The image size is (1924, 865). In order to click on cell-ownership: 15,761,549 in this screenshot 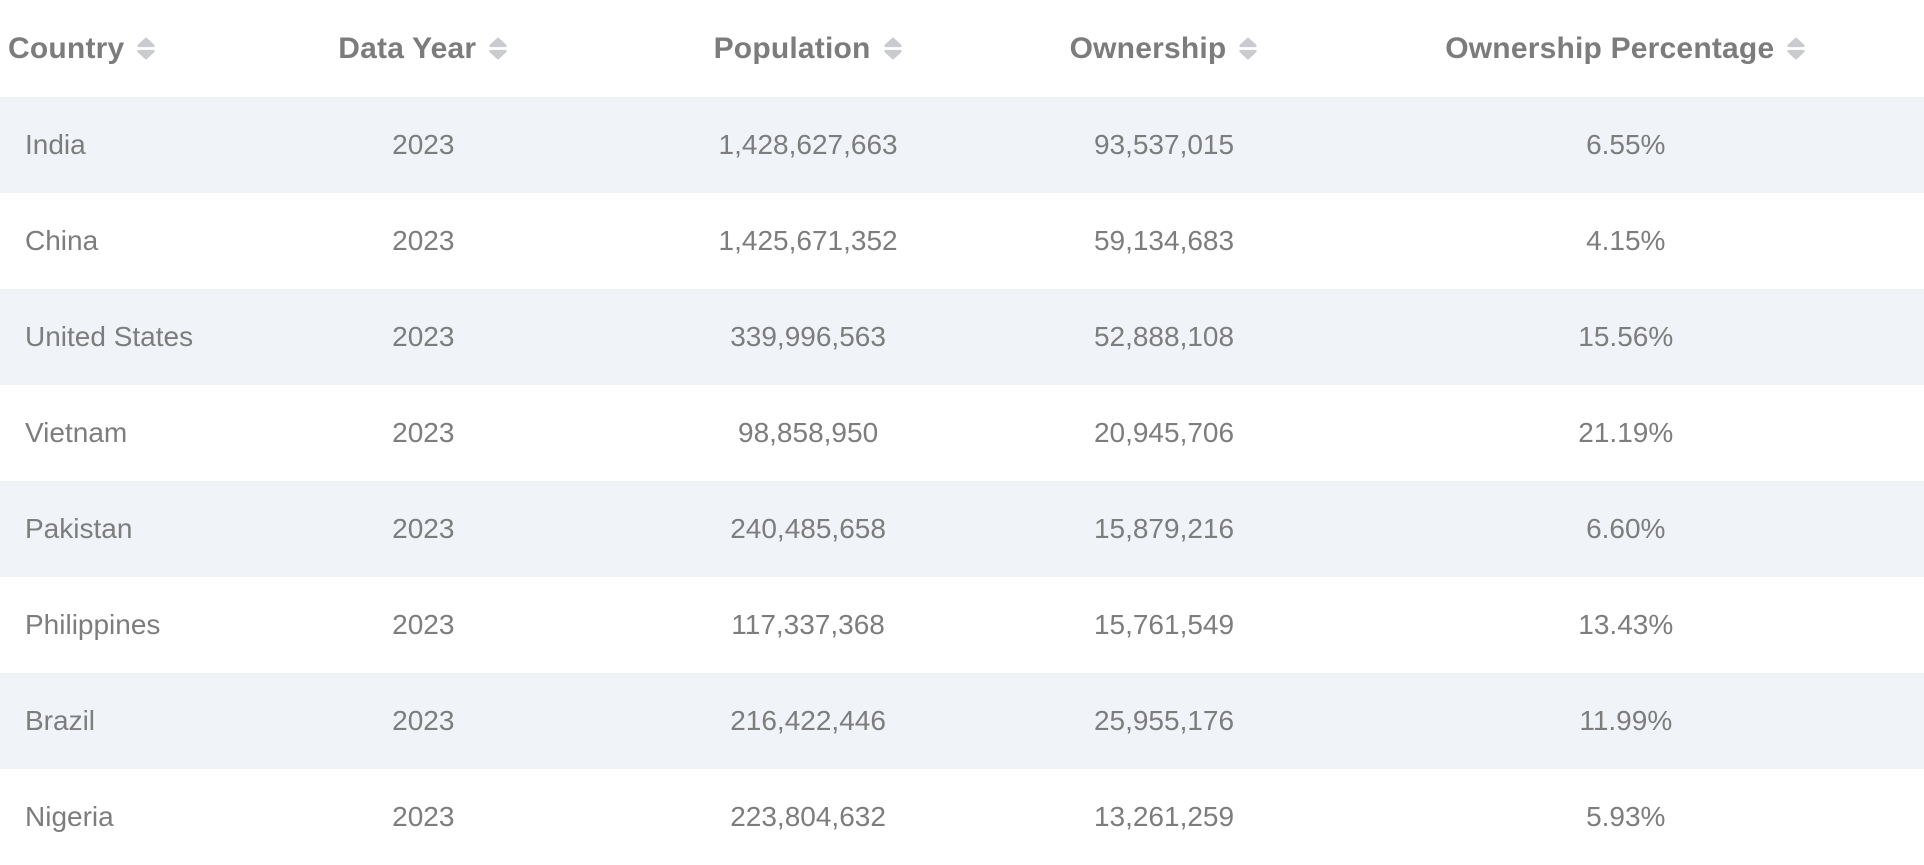, I will do `click(1164, 624)`.